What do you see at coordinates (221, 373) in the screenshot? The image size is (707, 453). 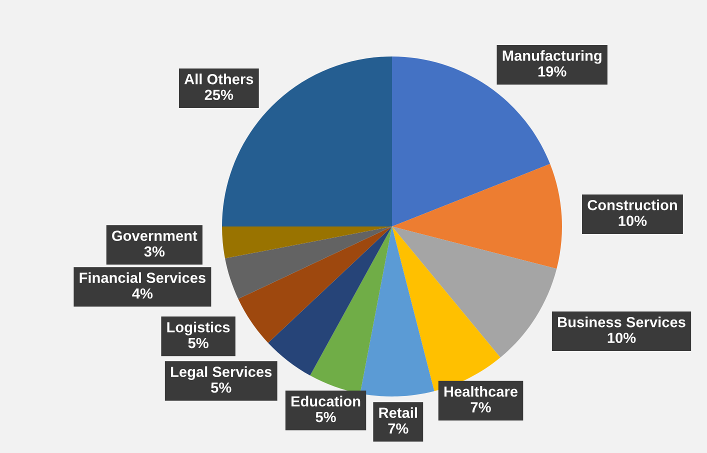 I see `slice-label: Legal Services` at bounding box center [221, 373].